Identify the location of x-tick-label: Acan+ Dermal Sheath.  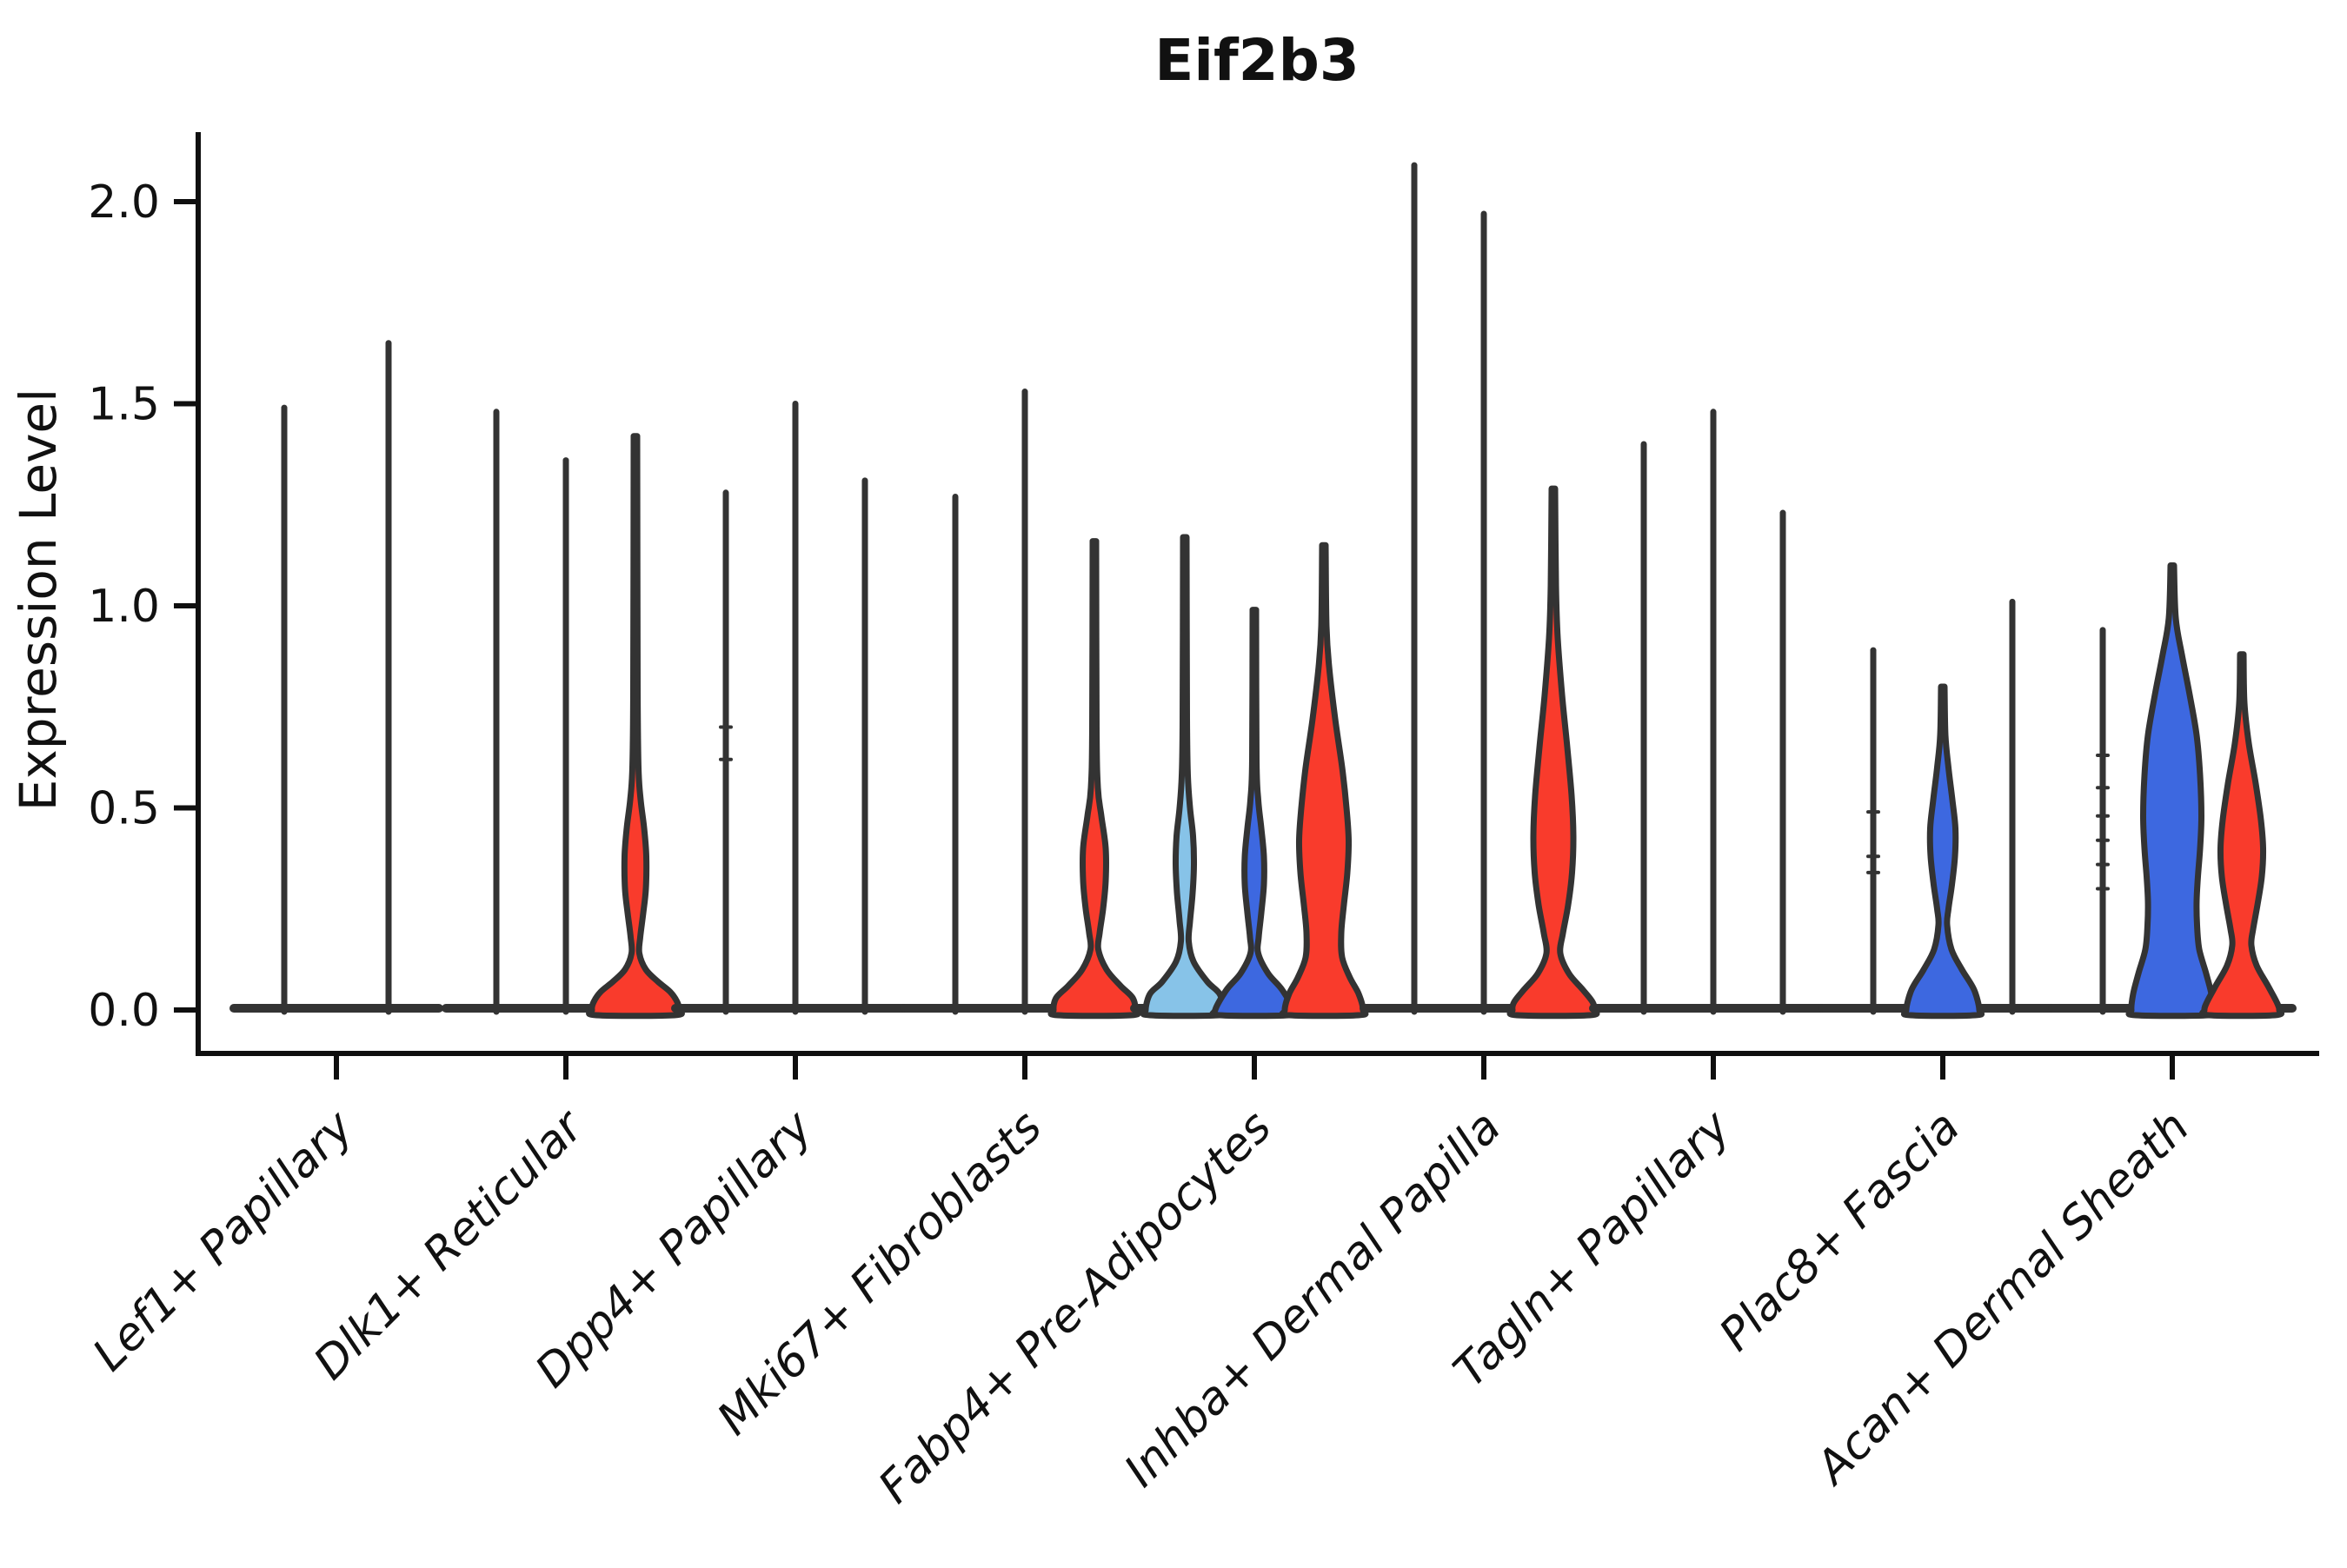
(2002, 1298).